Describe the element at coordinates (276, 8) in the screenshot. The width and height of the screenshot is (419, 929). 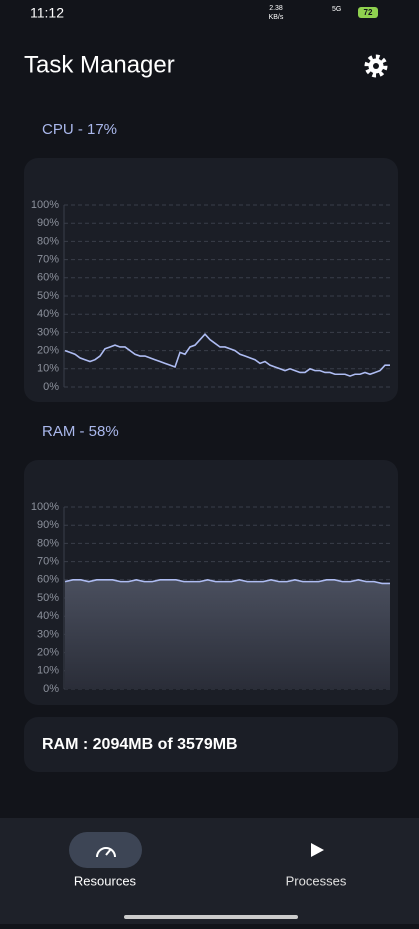
I see `status-speed: 2.38` at that location.